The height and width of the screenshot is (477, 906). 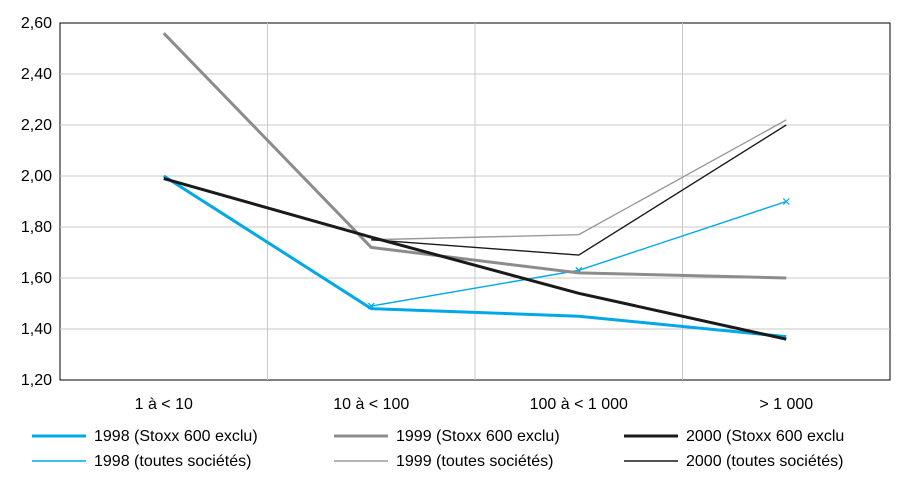 What do you see at coordinates (764, 461) in the screenshot?
I see `legend-label: 2000 (toutes sociétés)` at bounding box center [764, 461].